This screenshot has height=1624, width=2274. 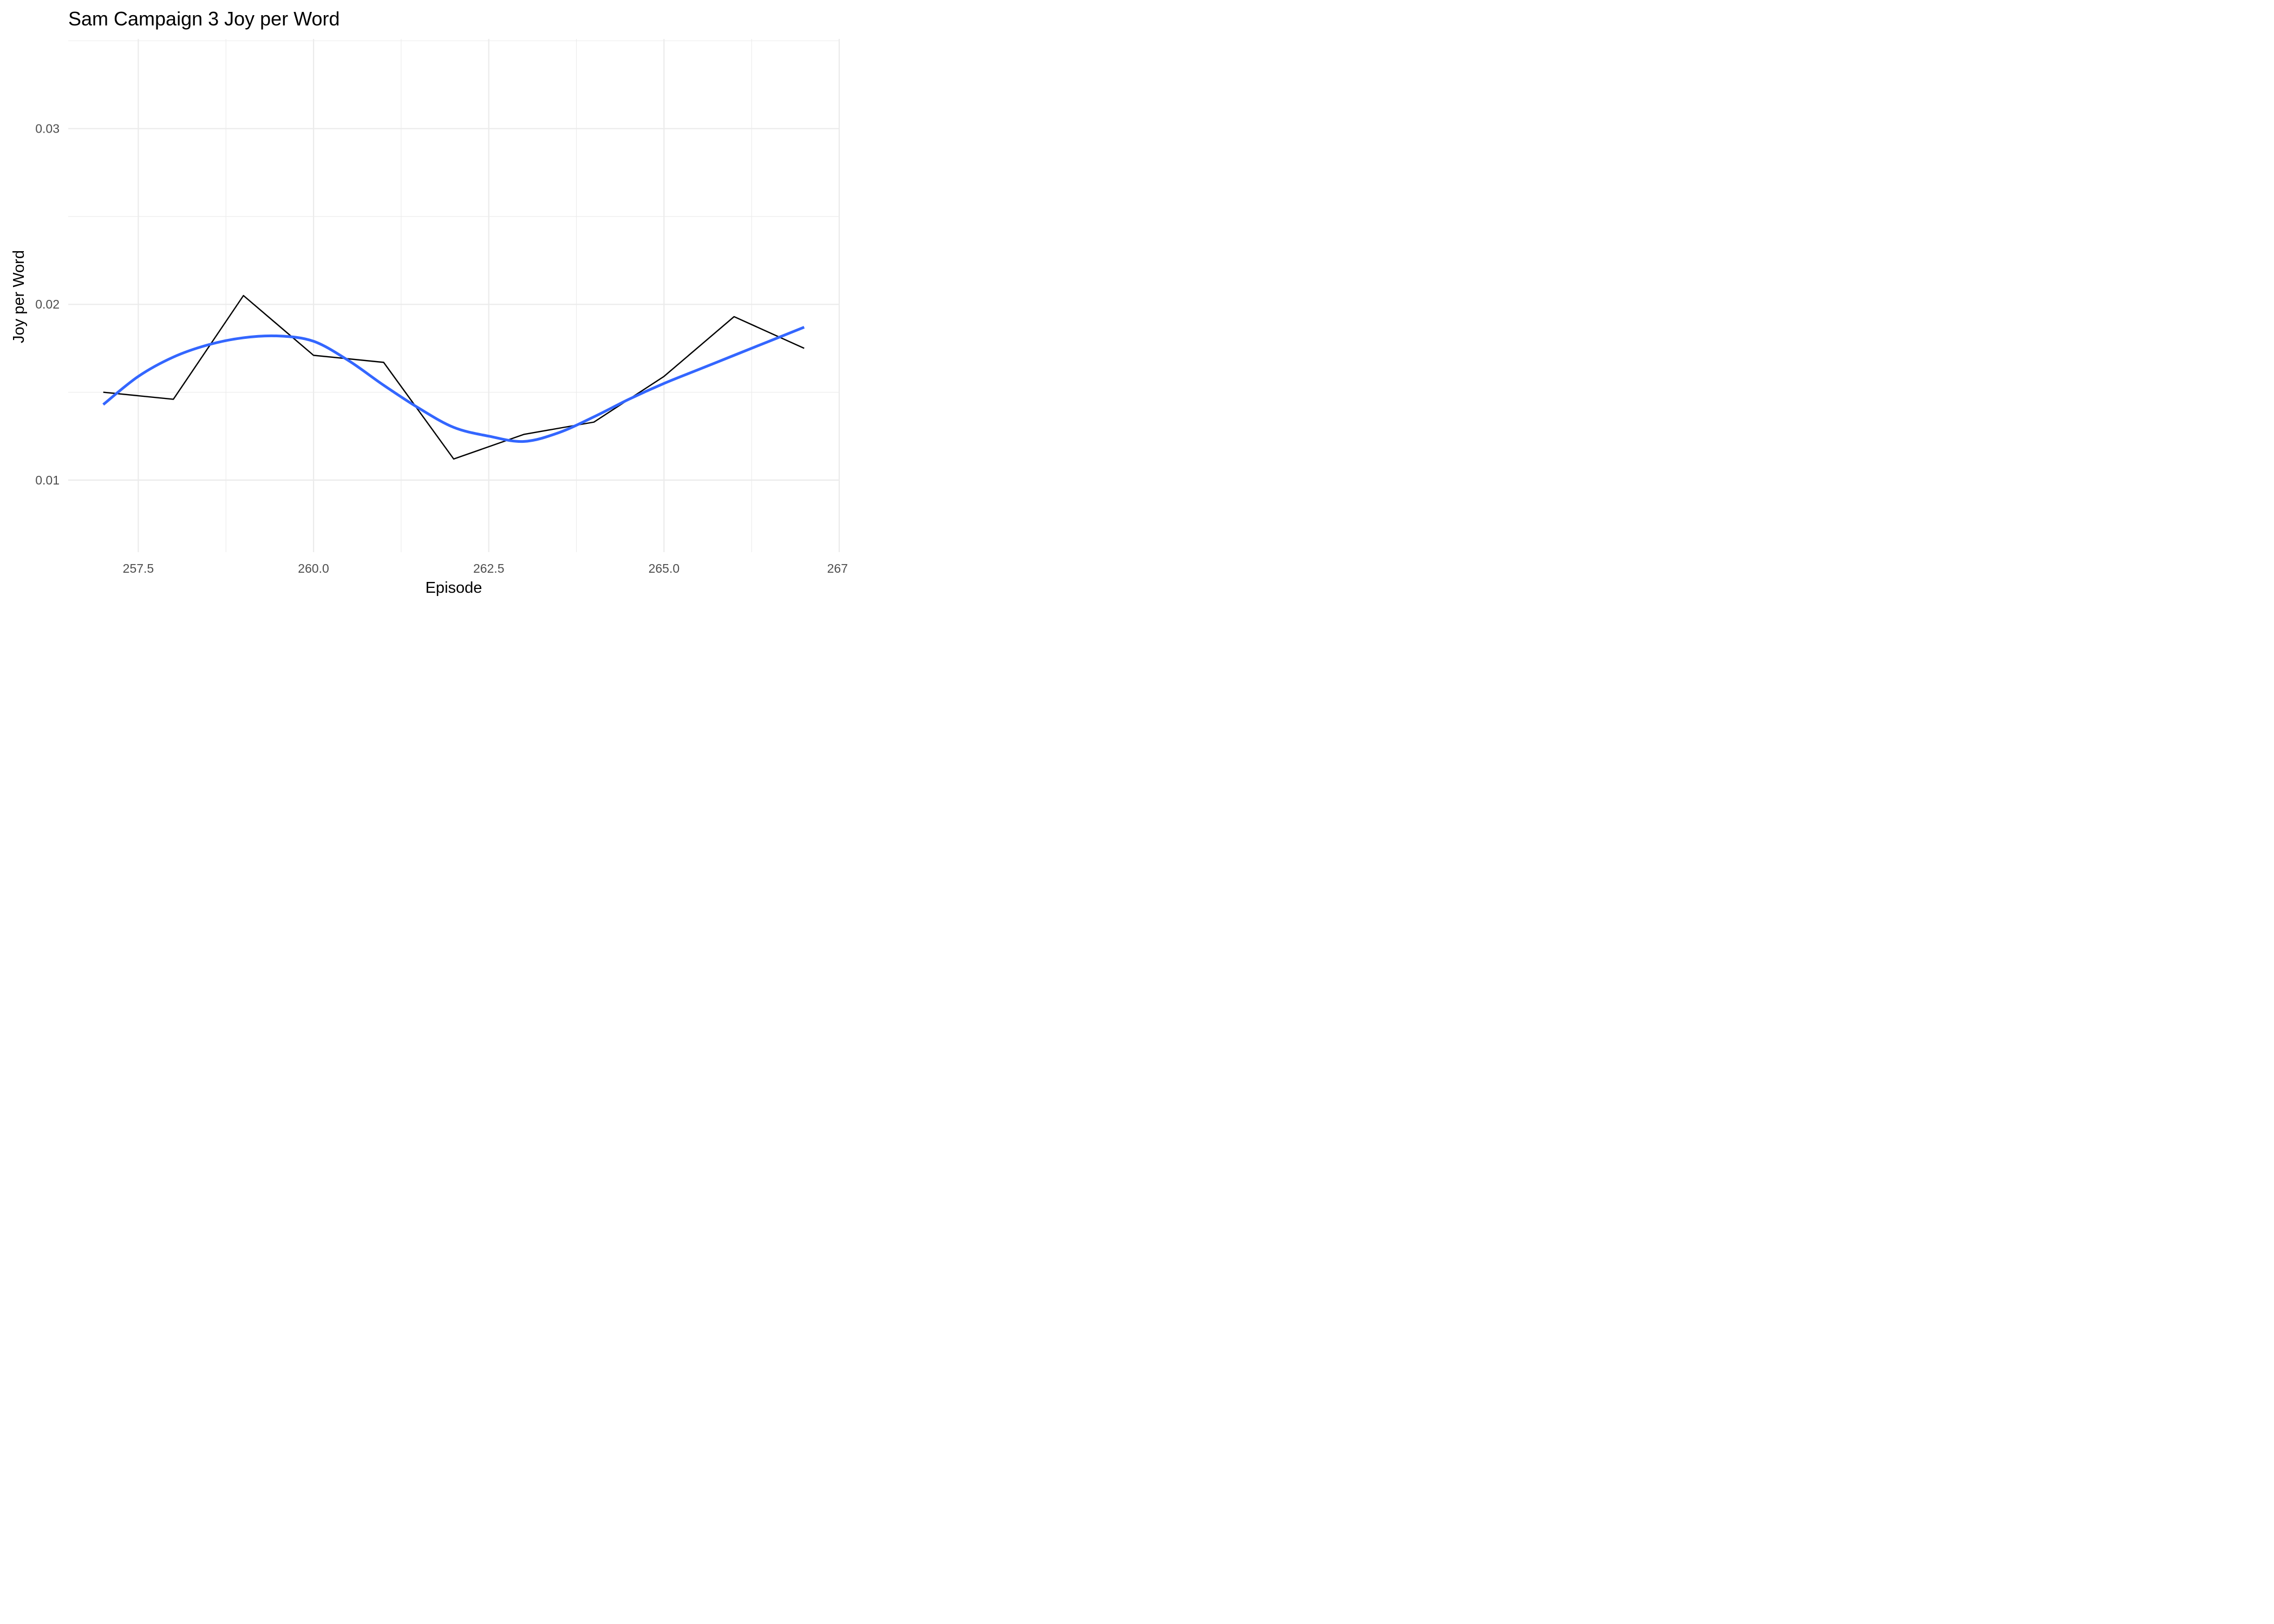 What do you see at coordinates (48, 480) in the screenshot?
I see `y-tick-label: 0.01` at bounding box center [48, 480].